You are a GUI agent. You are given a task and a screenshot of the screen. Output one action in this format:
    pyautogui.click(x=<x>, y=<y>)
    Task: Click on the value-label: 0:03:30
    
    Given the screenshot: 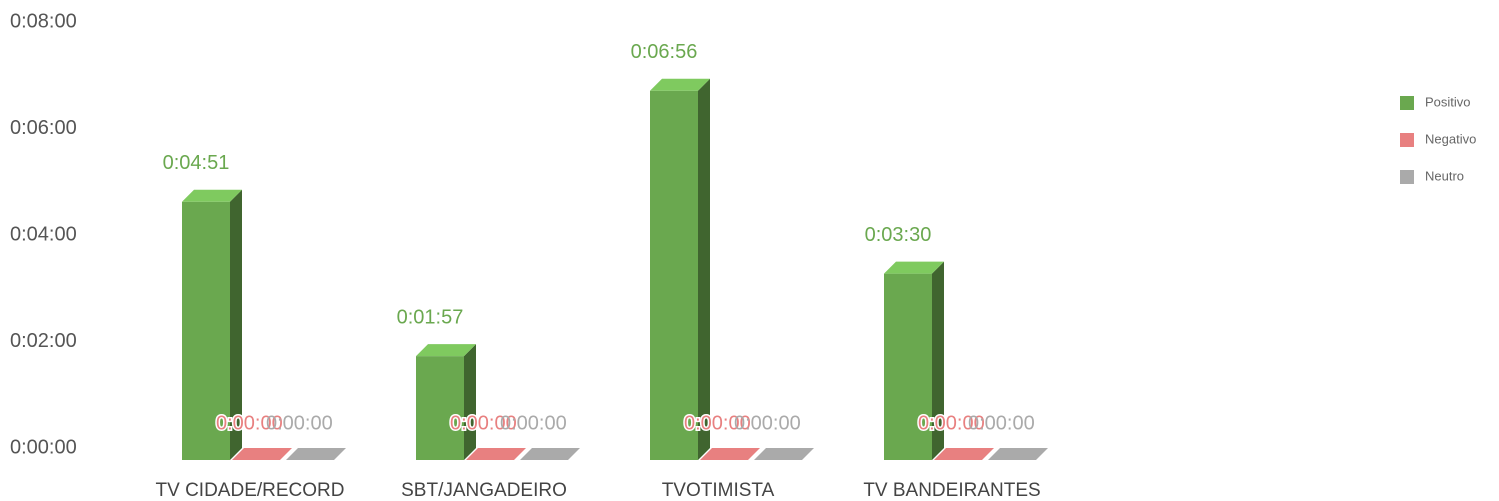 What is the action you would take?
    pyautogui.click(x=898, y=235)
    